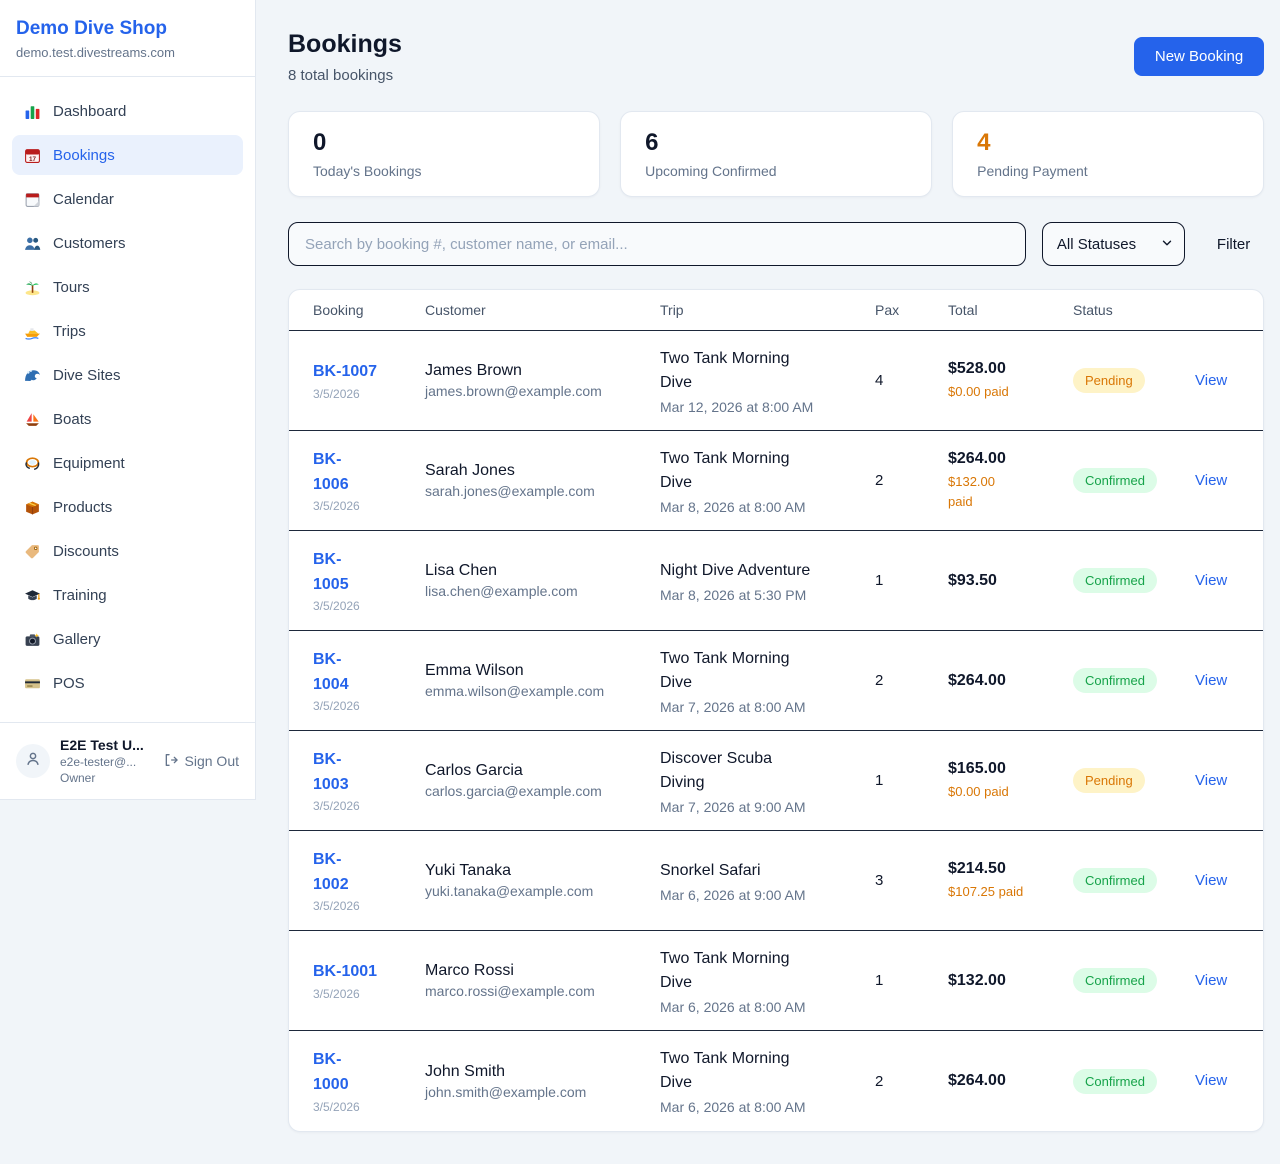  I want to click on sign-out-button: Sign Out, so click(201, 761).